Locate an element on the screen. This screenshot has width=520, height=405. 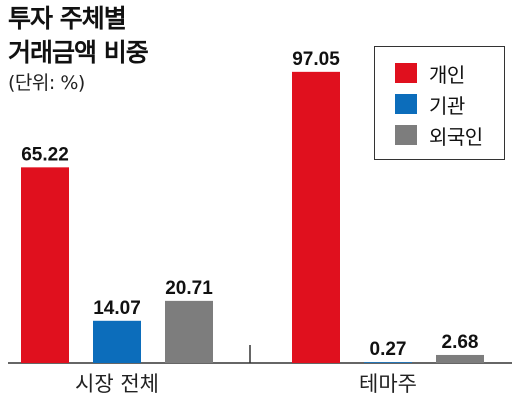
legend-label-foreigner: 외국인 is located at coordinates (456, 136).